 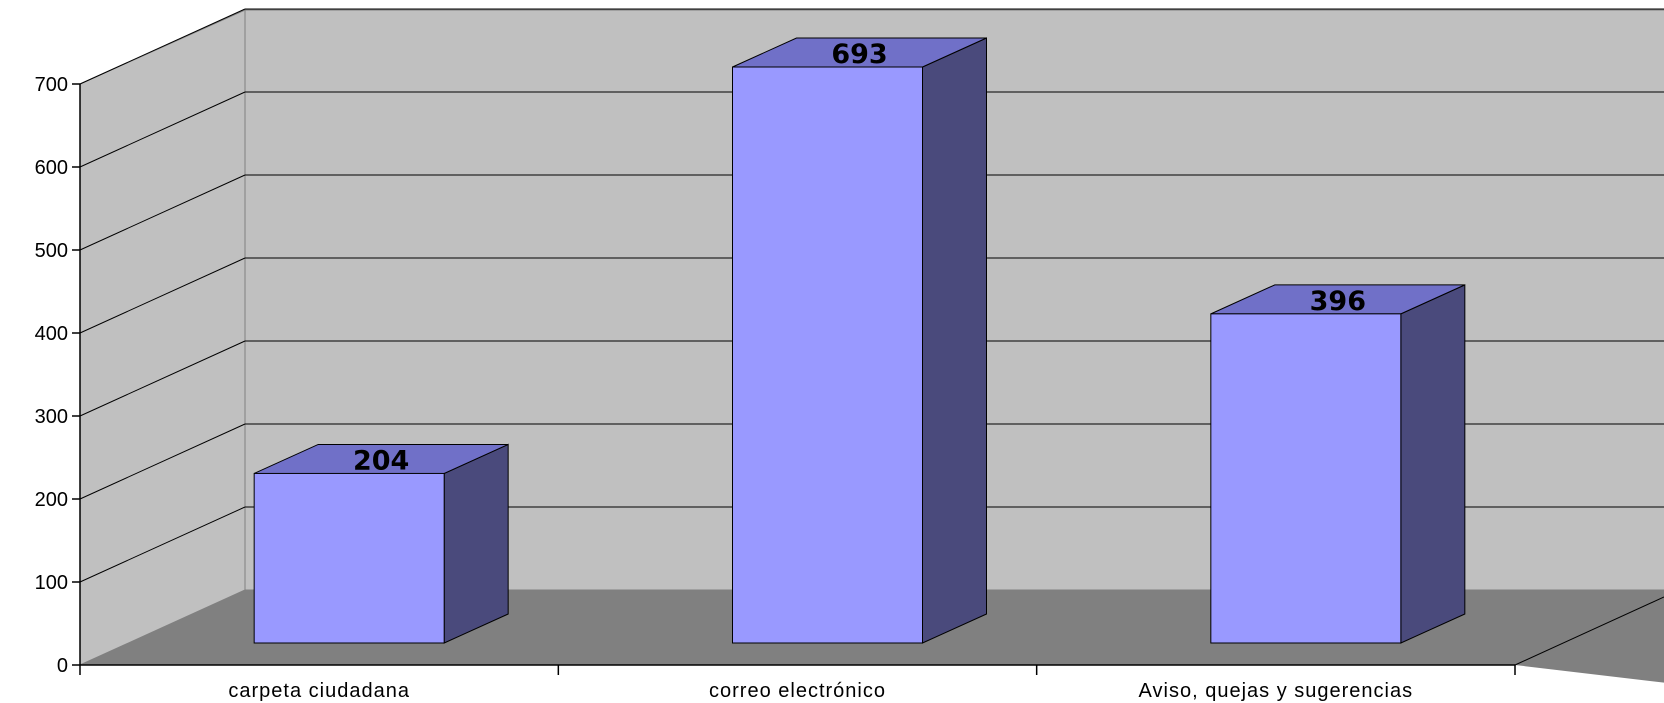 I want to click on bar-2: 693, so click(x=859, y=340).